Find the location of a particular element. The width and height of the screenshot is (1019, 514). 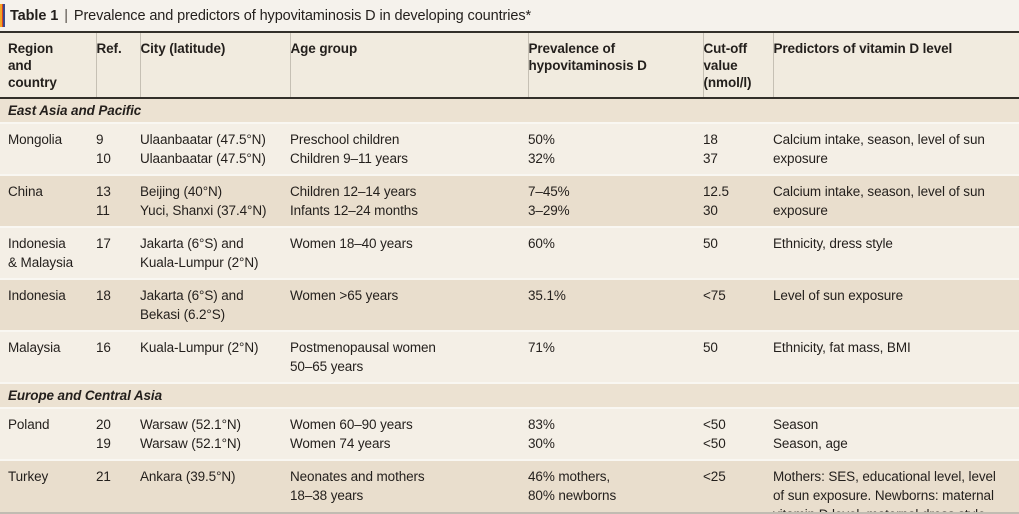

cell-prevalence: 71% is located at coordinates (615, 356).